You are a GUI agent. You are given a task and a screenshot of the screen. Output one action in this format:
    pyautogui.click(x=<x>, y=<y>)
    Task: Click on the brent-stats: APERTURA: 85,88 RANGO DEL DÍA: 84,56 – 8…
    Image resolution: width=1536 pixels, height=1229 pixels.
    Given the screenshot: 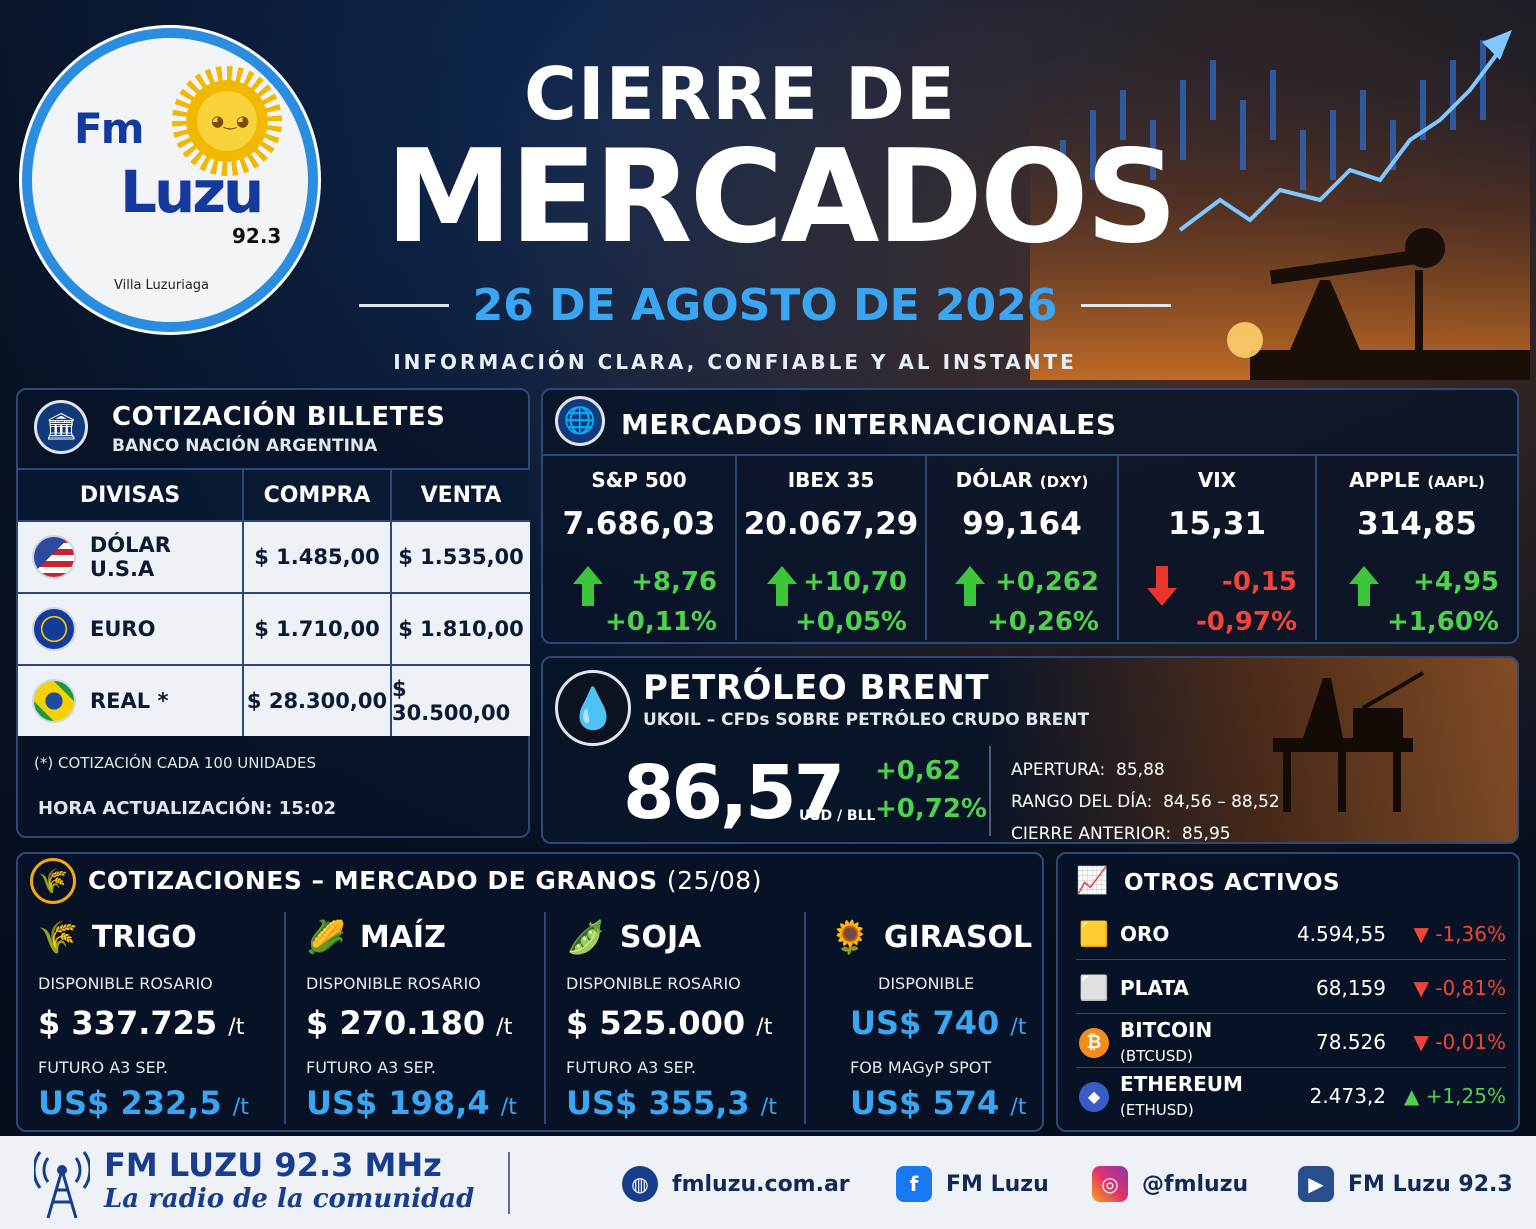 What is the action you would take?
    pyautogui.click(x=1145, y=799)
    